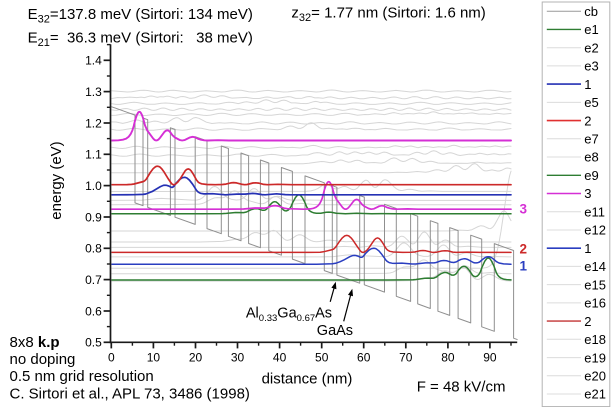 This screenshot has width=613, height=412. I want to click on svg-text: 1.4, so click(93, 61).